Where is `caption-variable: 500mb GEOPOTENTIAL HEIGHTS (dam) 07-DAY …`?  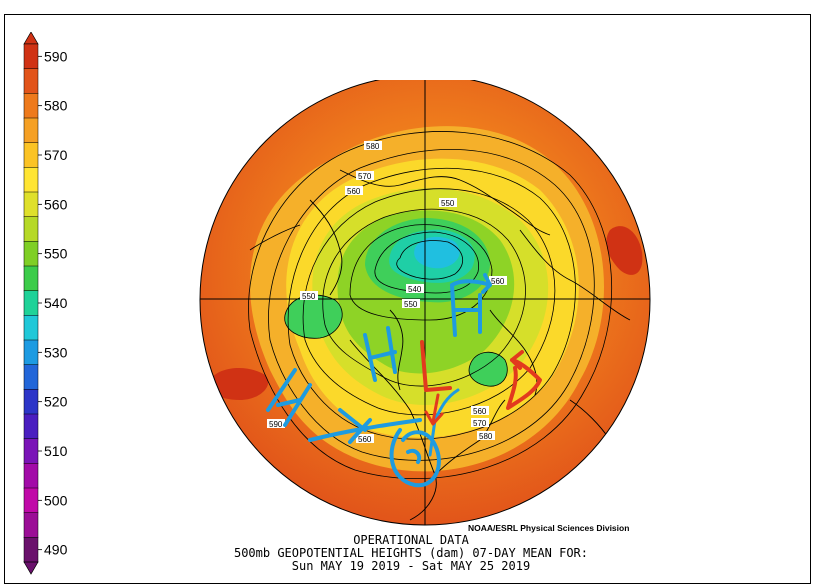
caption-variable: 500mb GEOPOTENTIAL HEIGHTS (dam) 07-DAY … is located at coordinates (410, 553).